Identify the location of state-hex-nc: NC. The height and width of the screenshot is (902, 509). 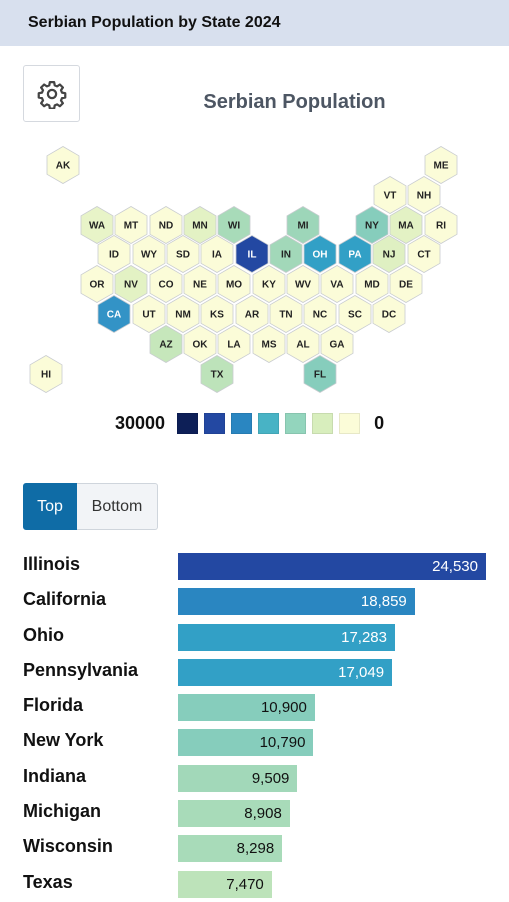
(320, 314).